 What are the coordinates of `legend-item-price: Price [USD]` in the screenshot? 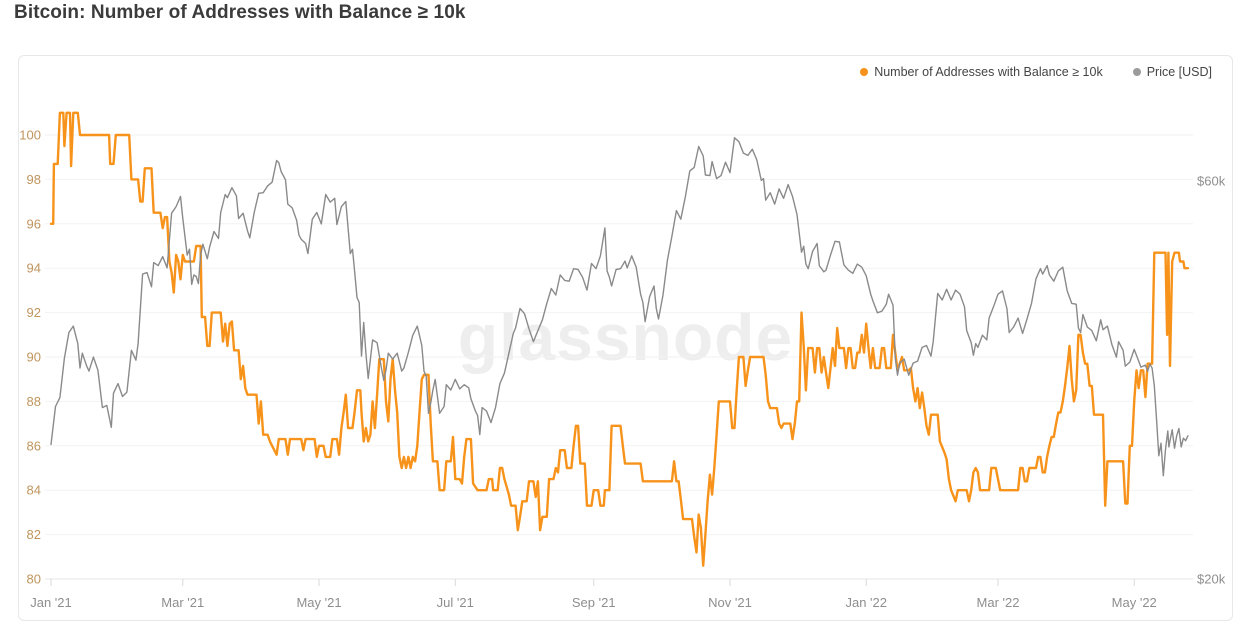 It's located at (1172, 72).